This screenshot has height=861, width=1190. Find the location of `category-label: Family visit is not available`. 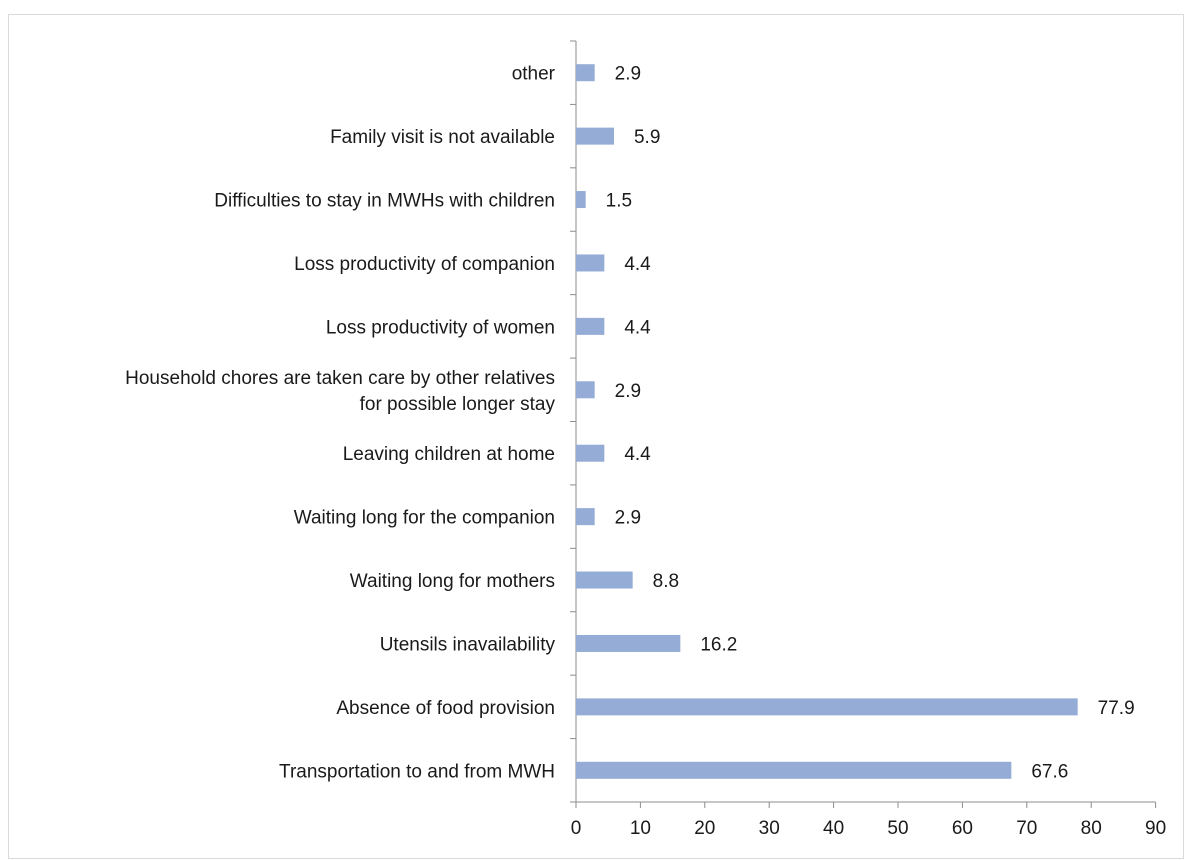

category-label: Family visit is not available is located at coordinates (442, 137).